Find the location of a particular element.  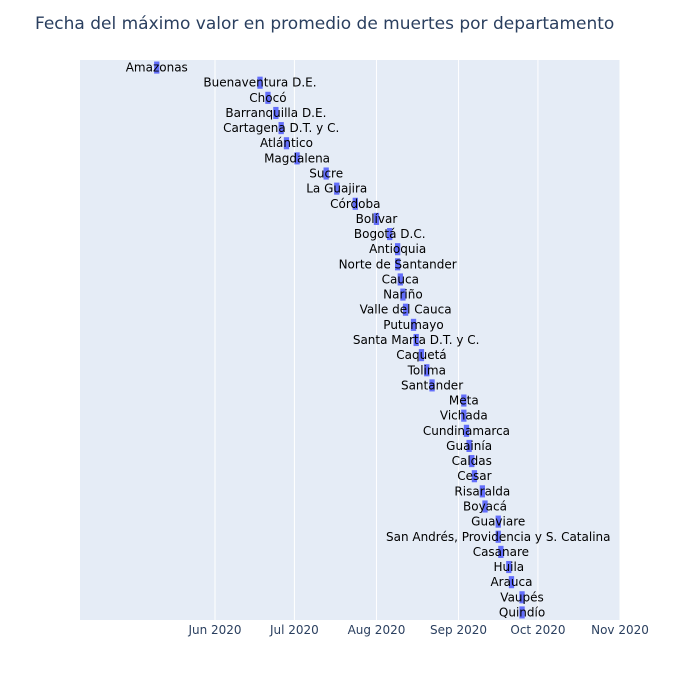

bar-label: Santa Marta D.T. y C. is located at coordinates (416, 340).